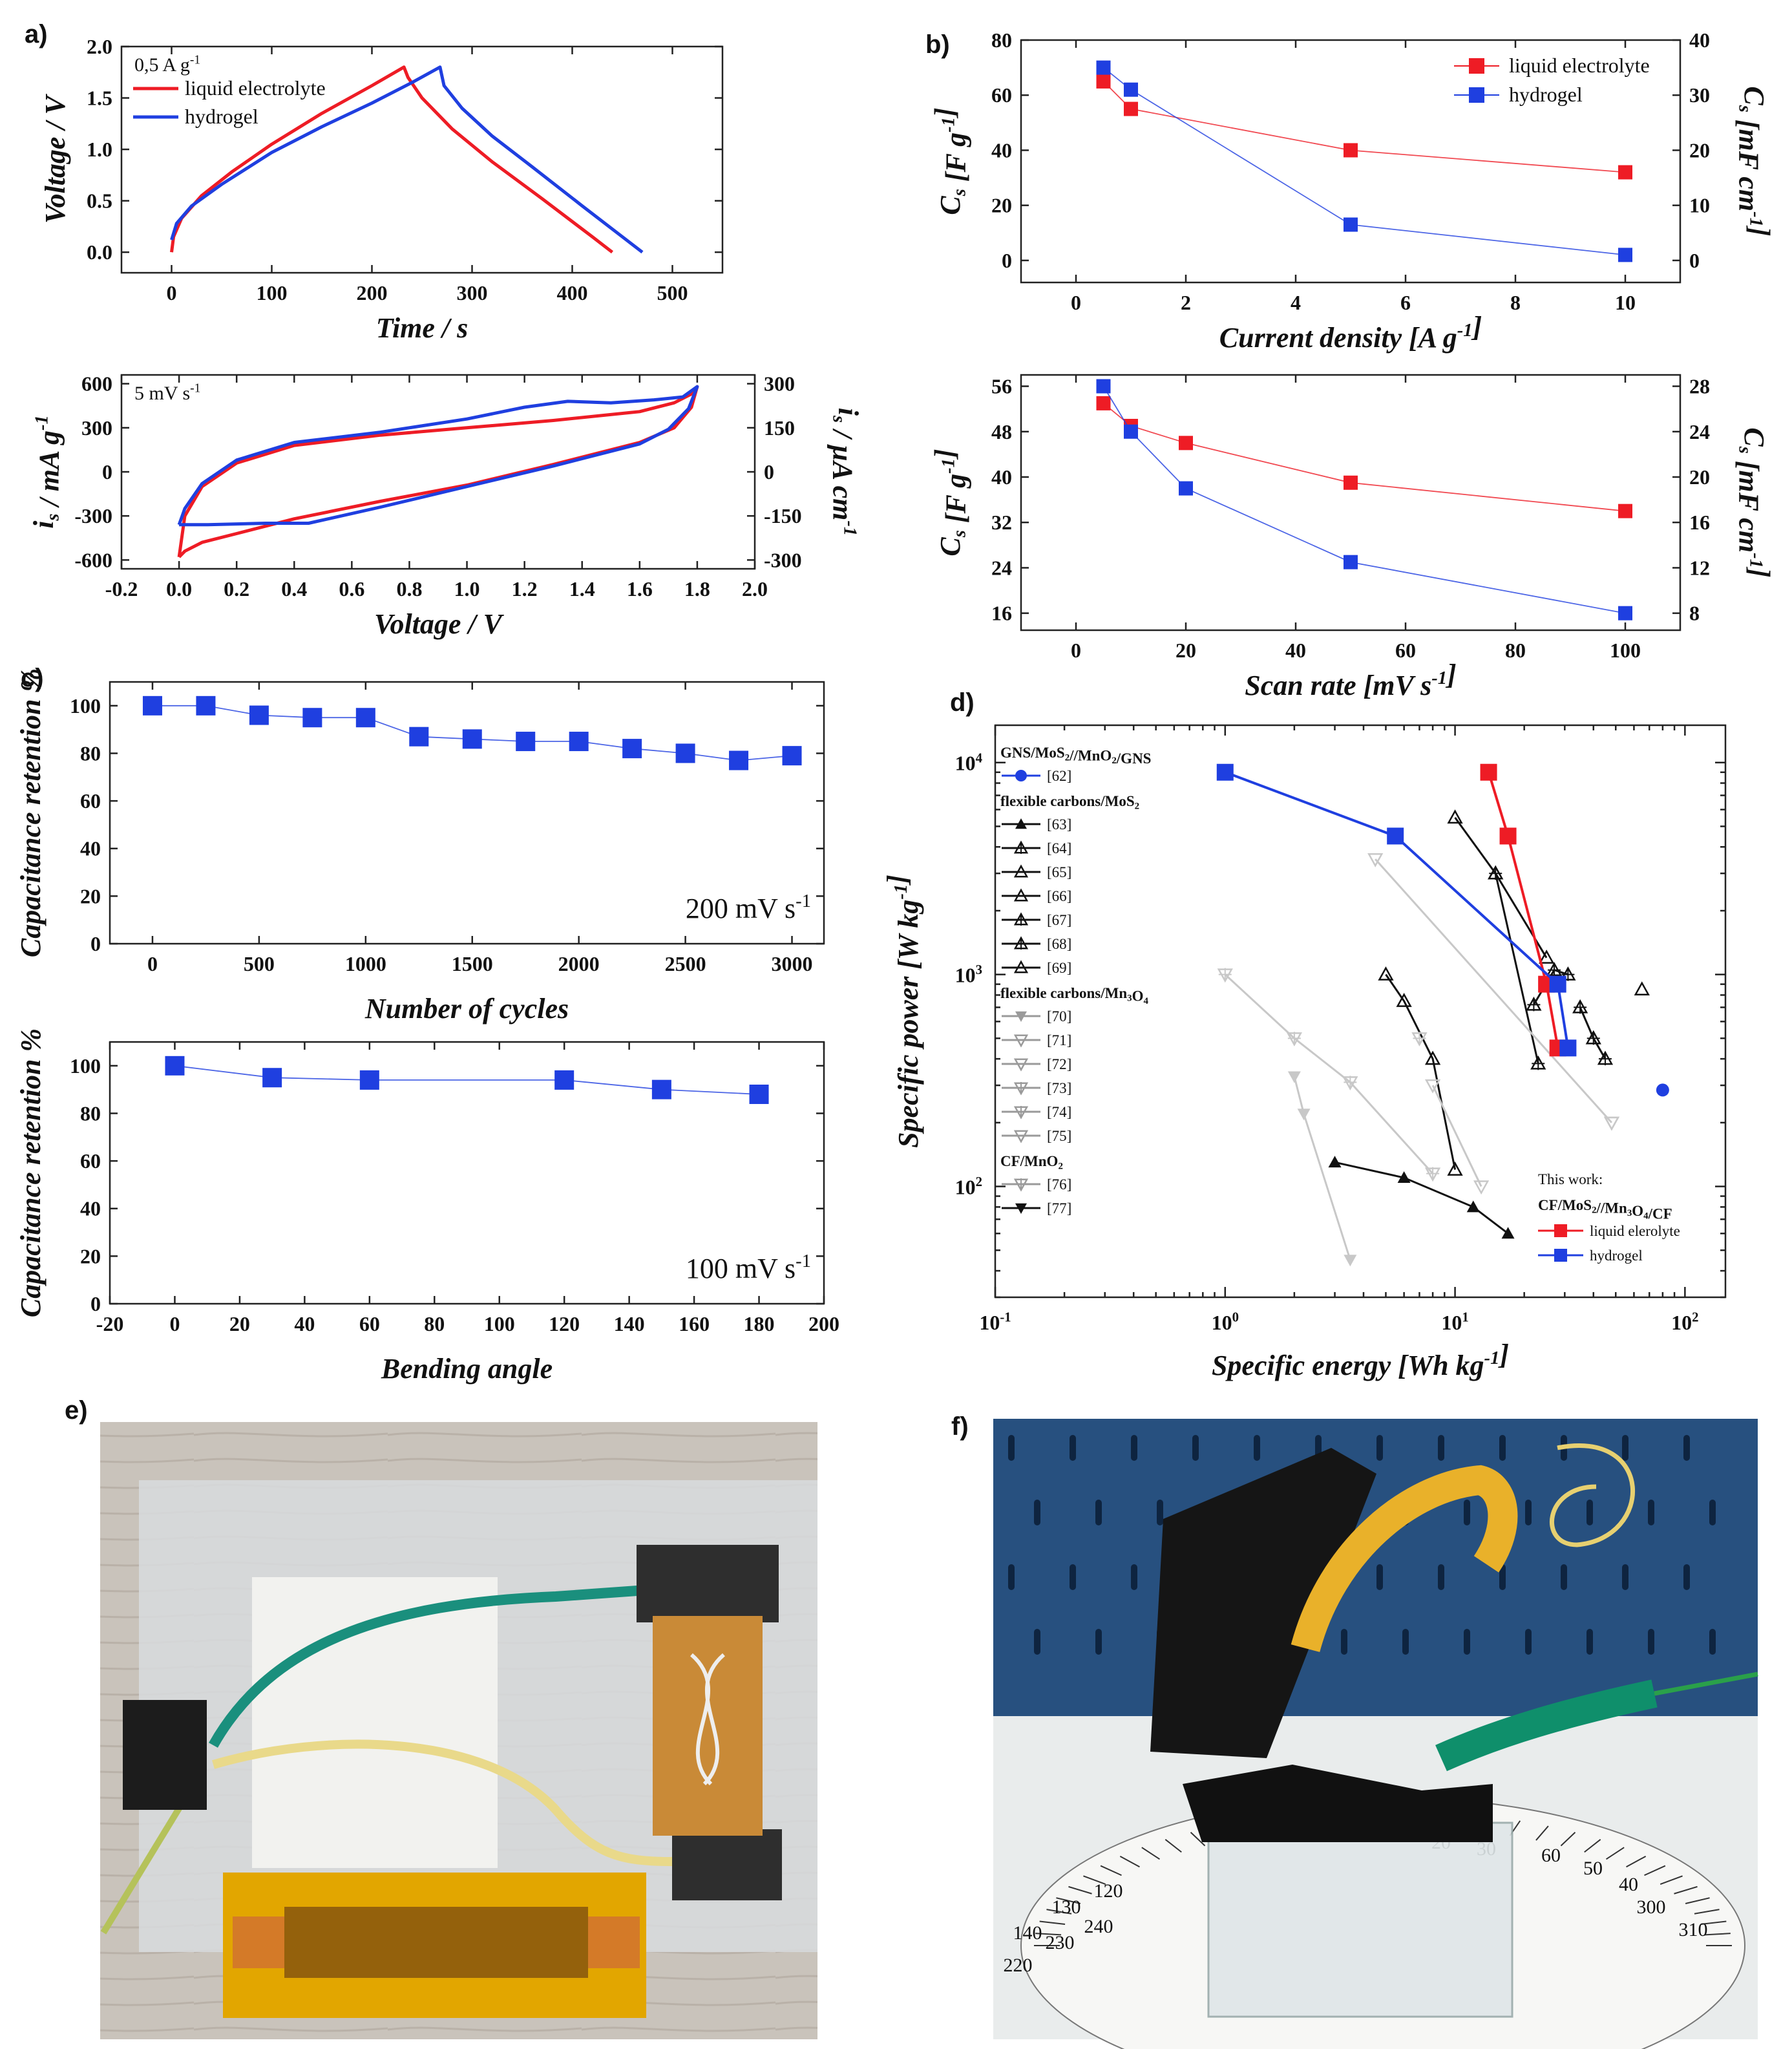 The height and width of the screenshot is (2049, 1792). I want to click on legend-label: hydrogel, so click(222, 116).